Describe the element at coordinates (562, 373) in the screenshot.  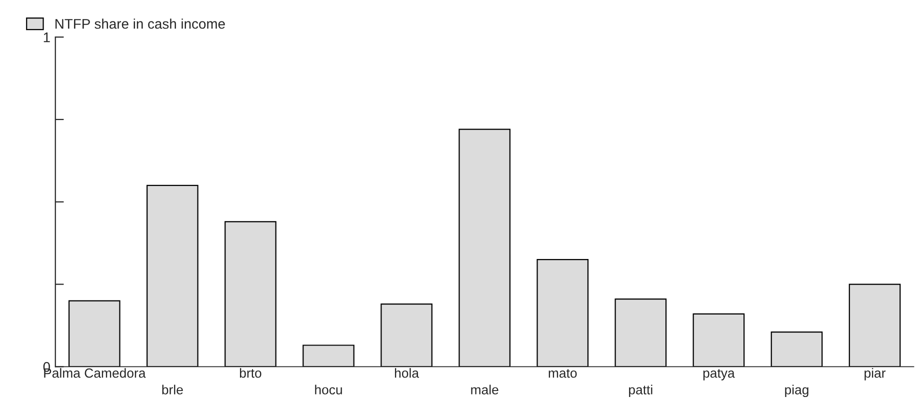
I see `x-tick-label: mato` at that location.